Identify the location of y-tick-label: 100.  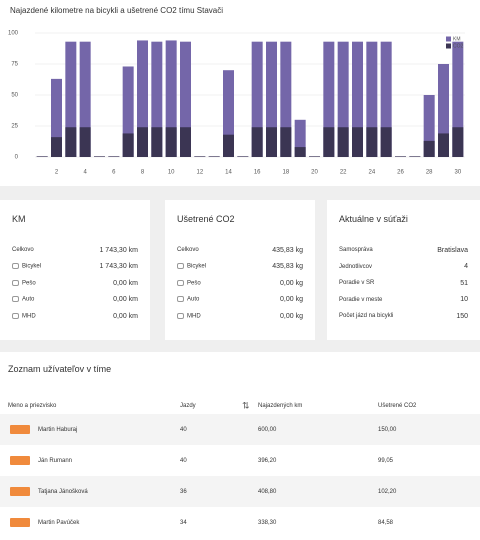
(13, 34).